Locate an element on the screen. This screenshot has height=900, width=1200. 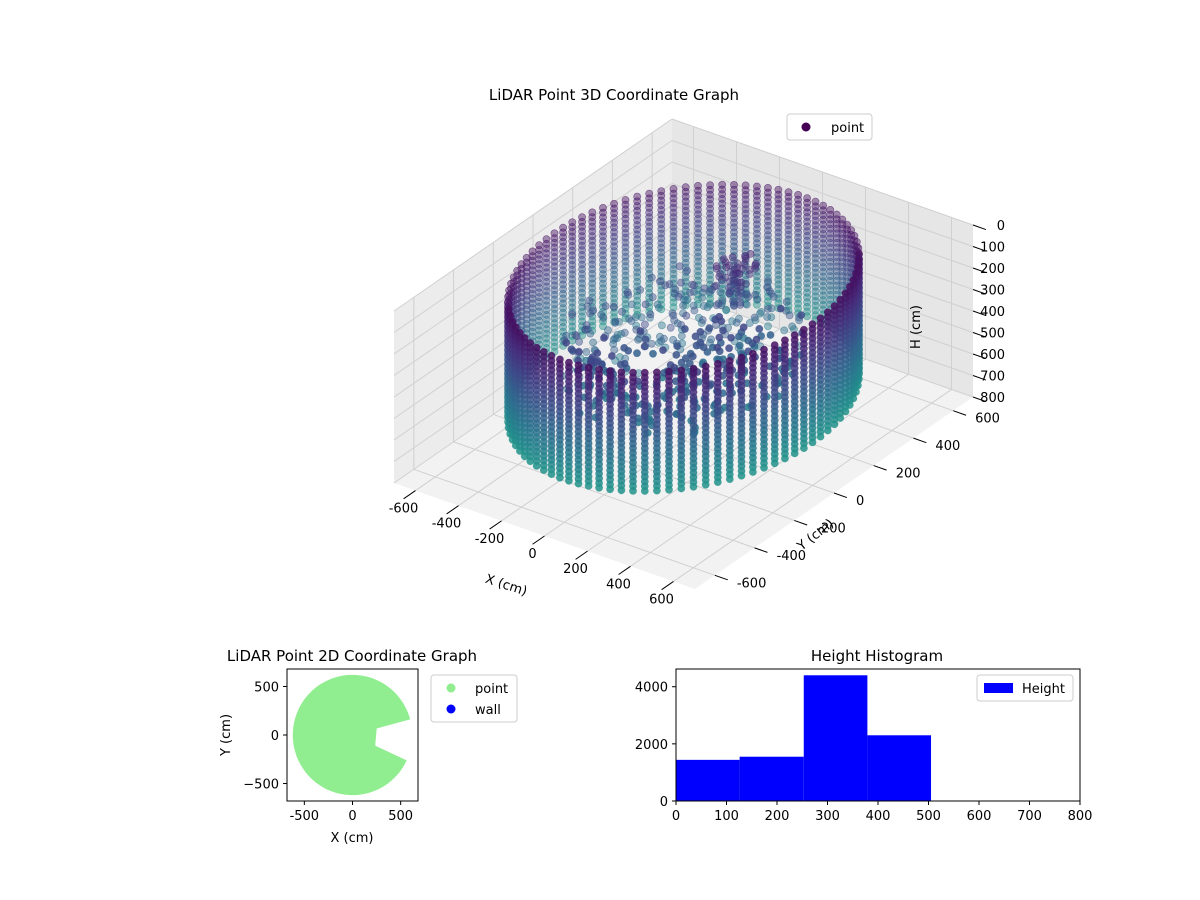
tick-label-3d-x: -200 is located at coordinates (490, 539).